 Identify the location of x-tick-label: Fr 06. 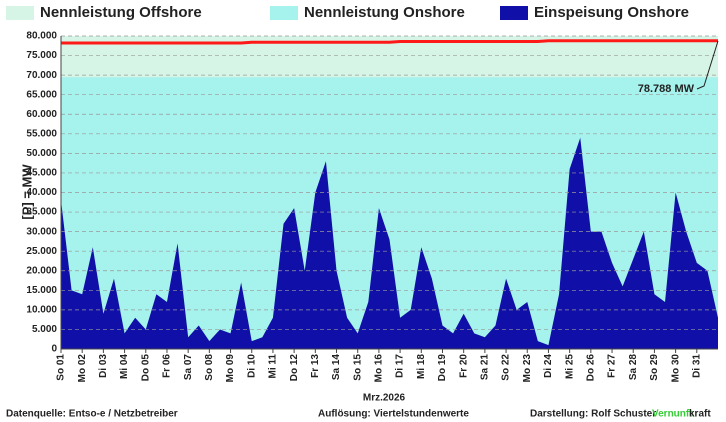
(167, 366).